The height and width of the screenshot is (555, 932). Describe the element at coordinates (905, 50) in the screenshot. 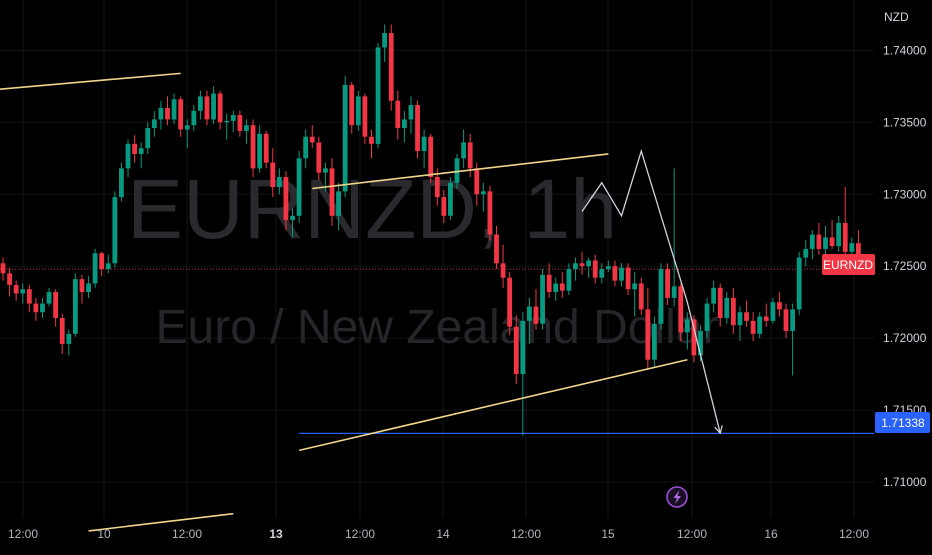

I see `price-tick-label: 1.74000` at that location.